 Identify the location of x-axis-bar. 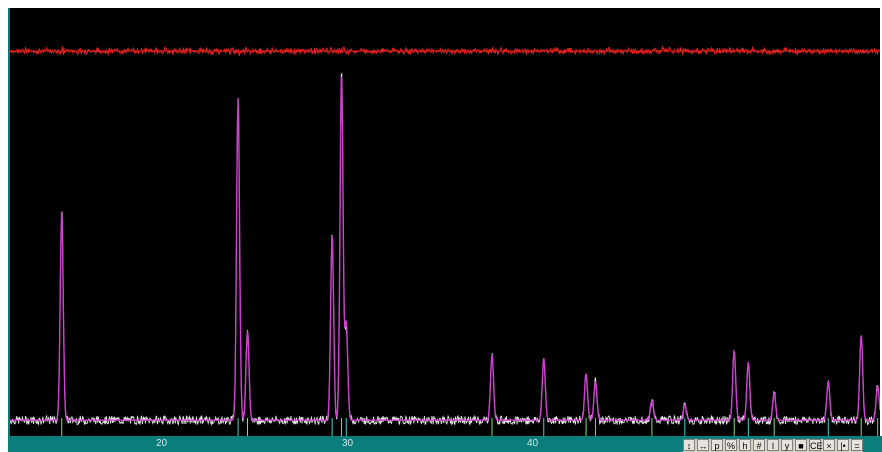
(445, 444).